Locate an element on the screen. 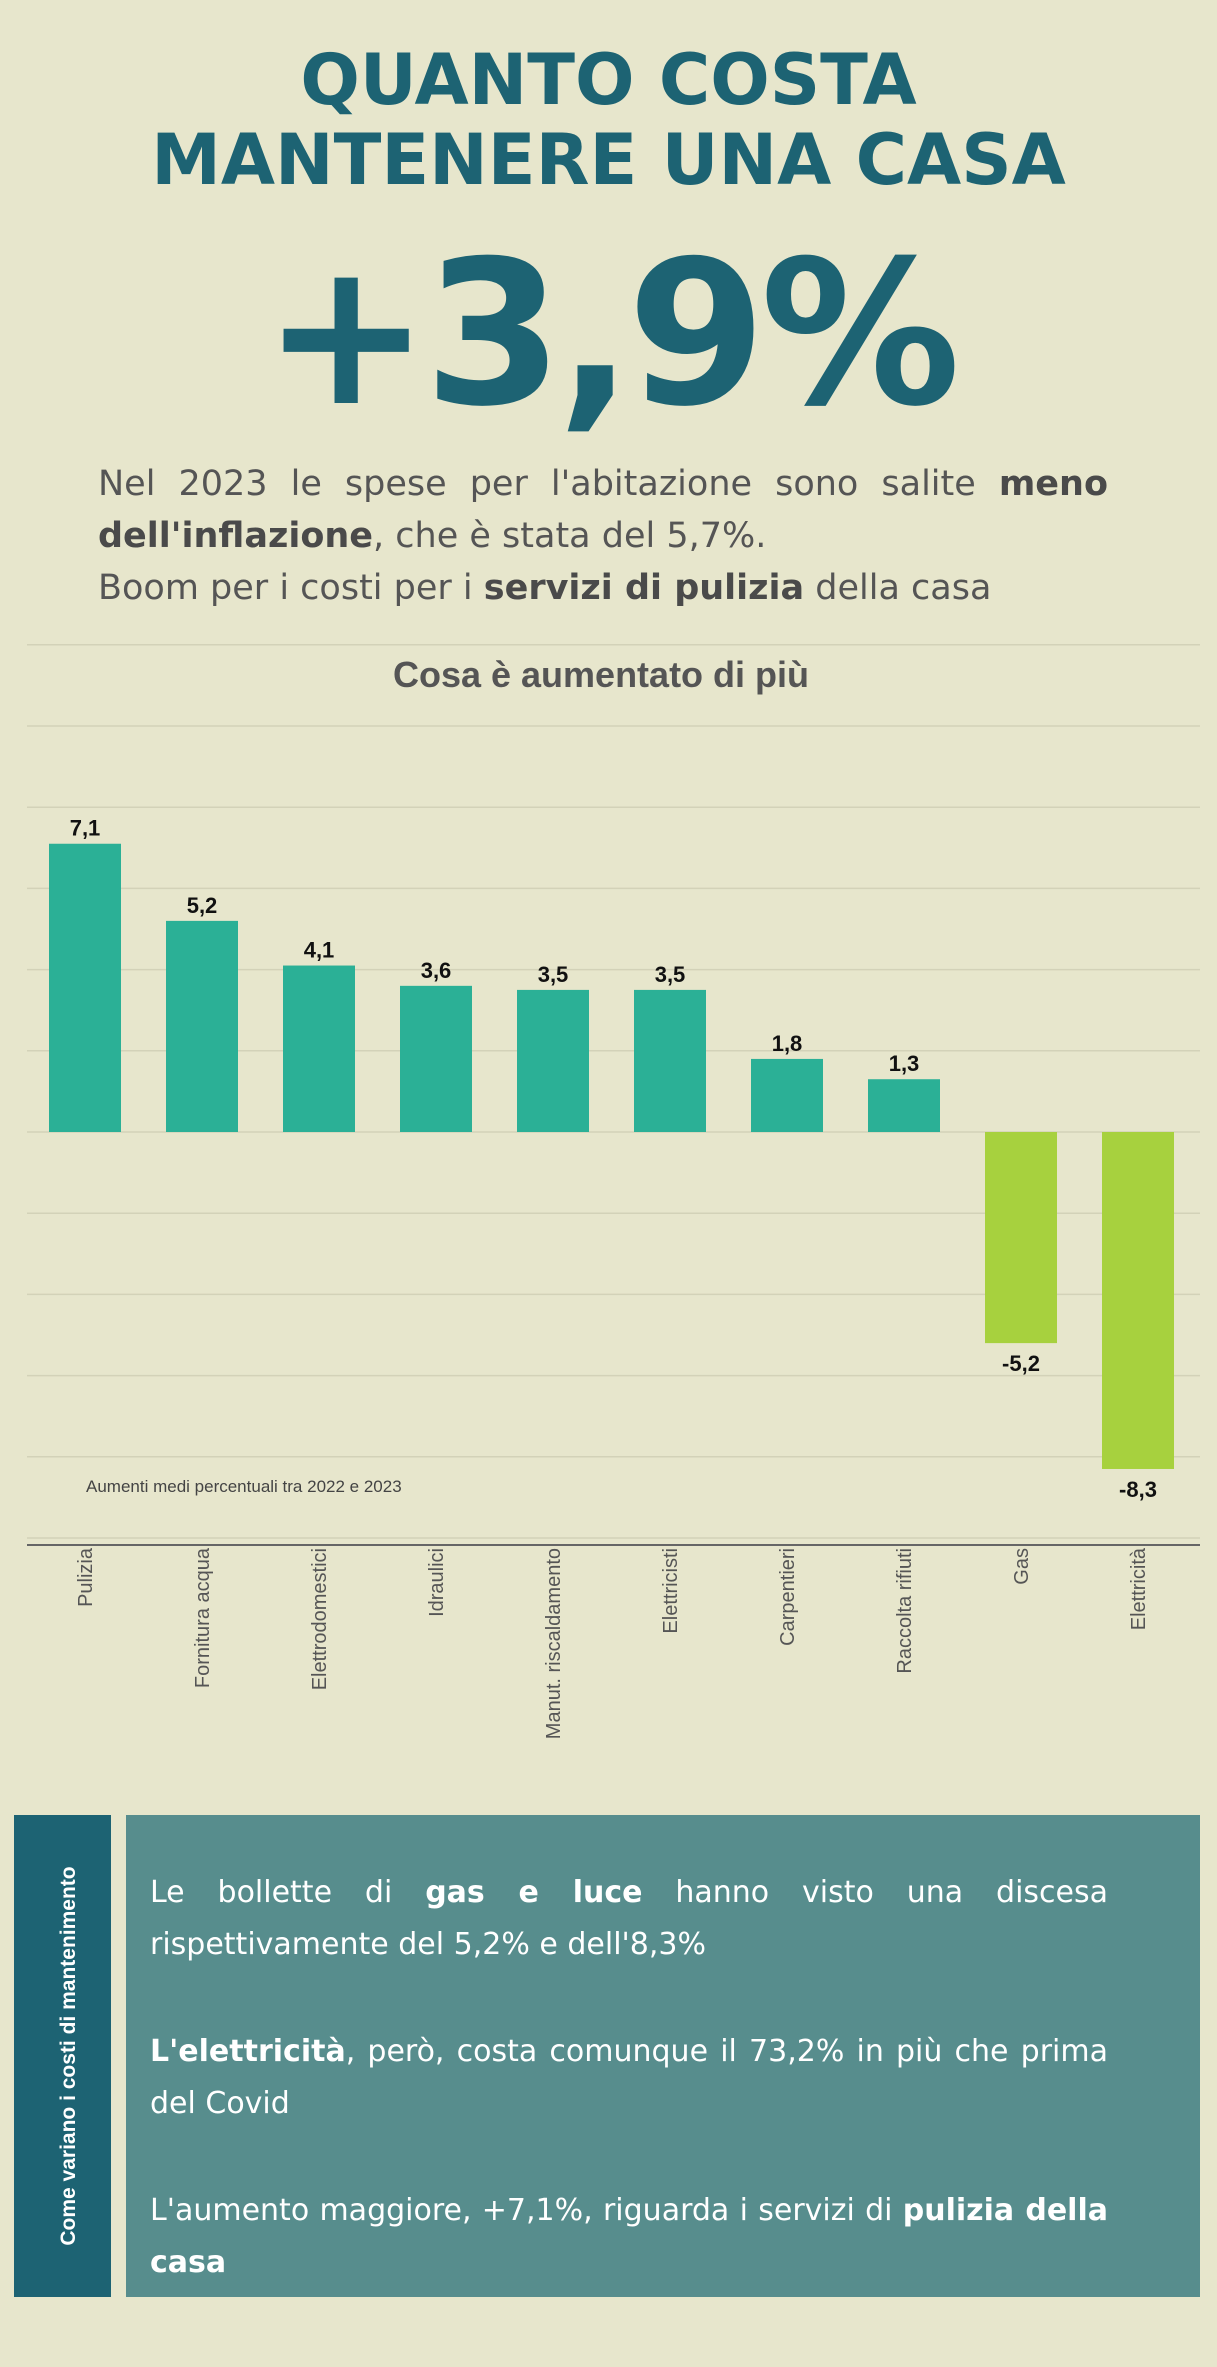 This screenshot has height=2367, width=1217. summary-p2-bold: L'elettricità is located at coordinates (248, 2051).